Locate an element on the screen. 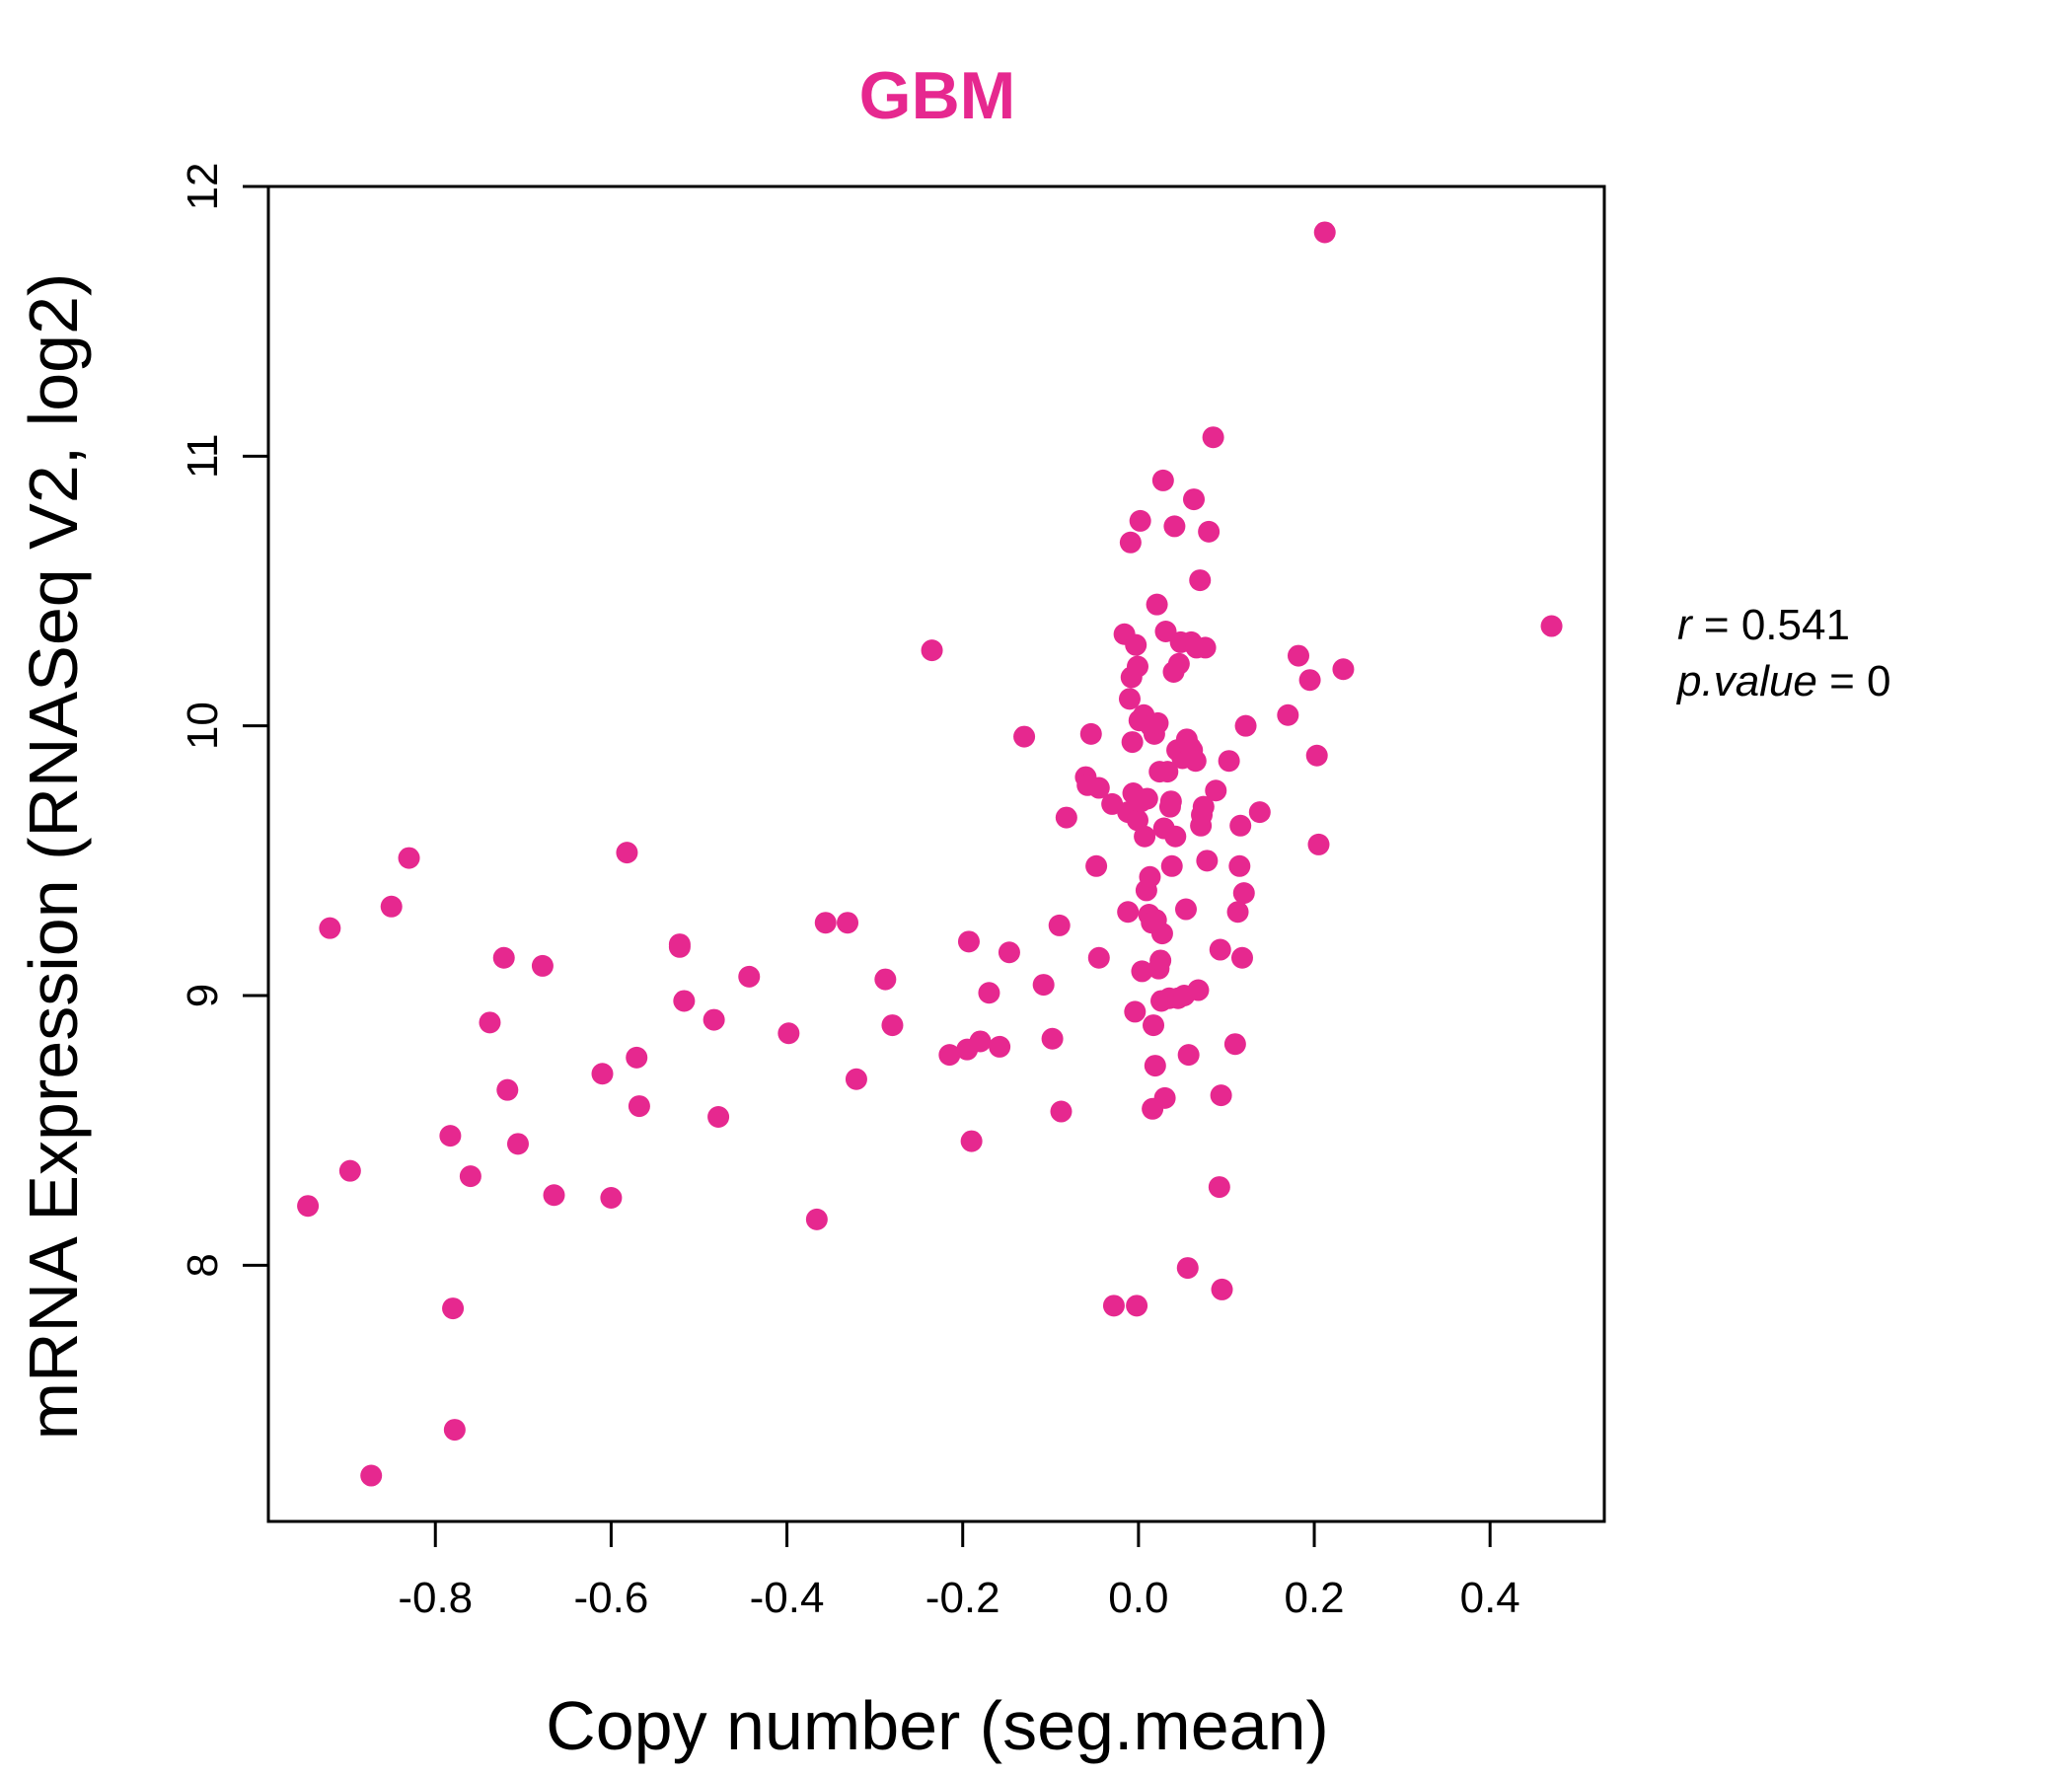  y-axis-ticks: 8 9 10 11 12 is located at coordinates (224, 721).